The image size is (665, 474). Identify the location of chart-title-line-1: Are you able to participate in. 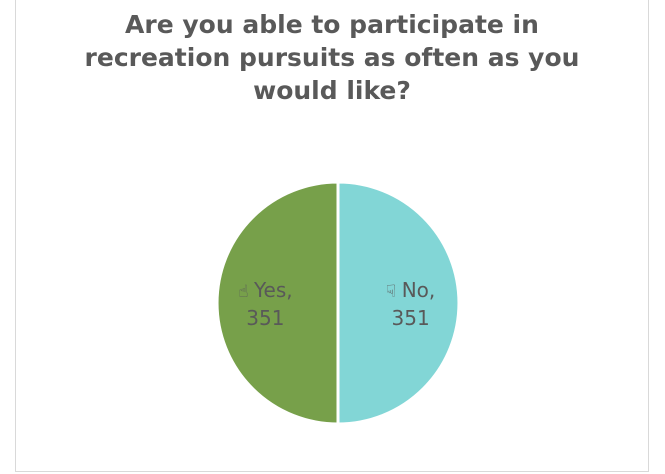
(332, 24).